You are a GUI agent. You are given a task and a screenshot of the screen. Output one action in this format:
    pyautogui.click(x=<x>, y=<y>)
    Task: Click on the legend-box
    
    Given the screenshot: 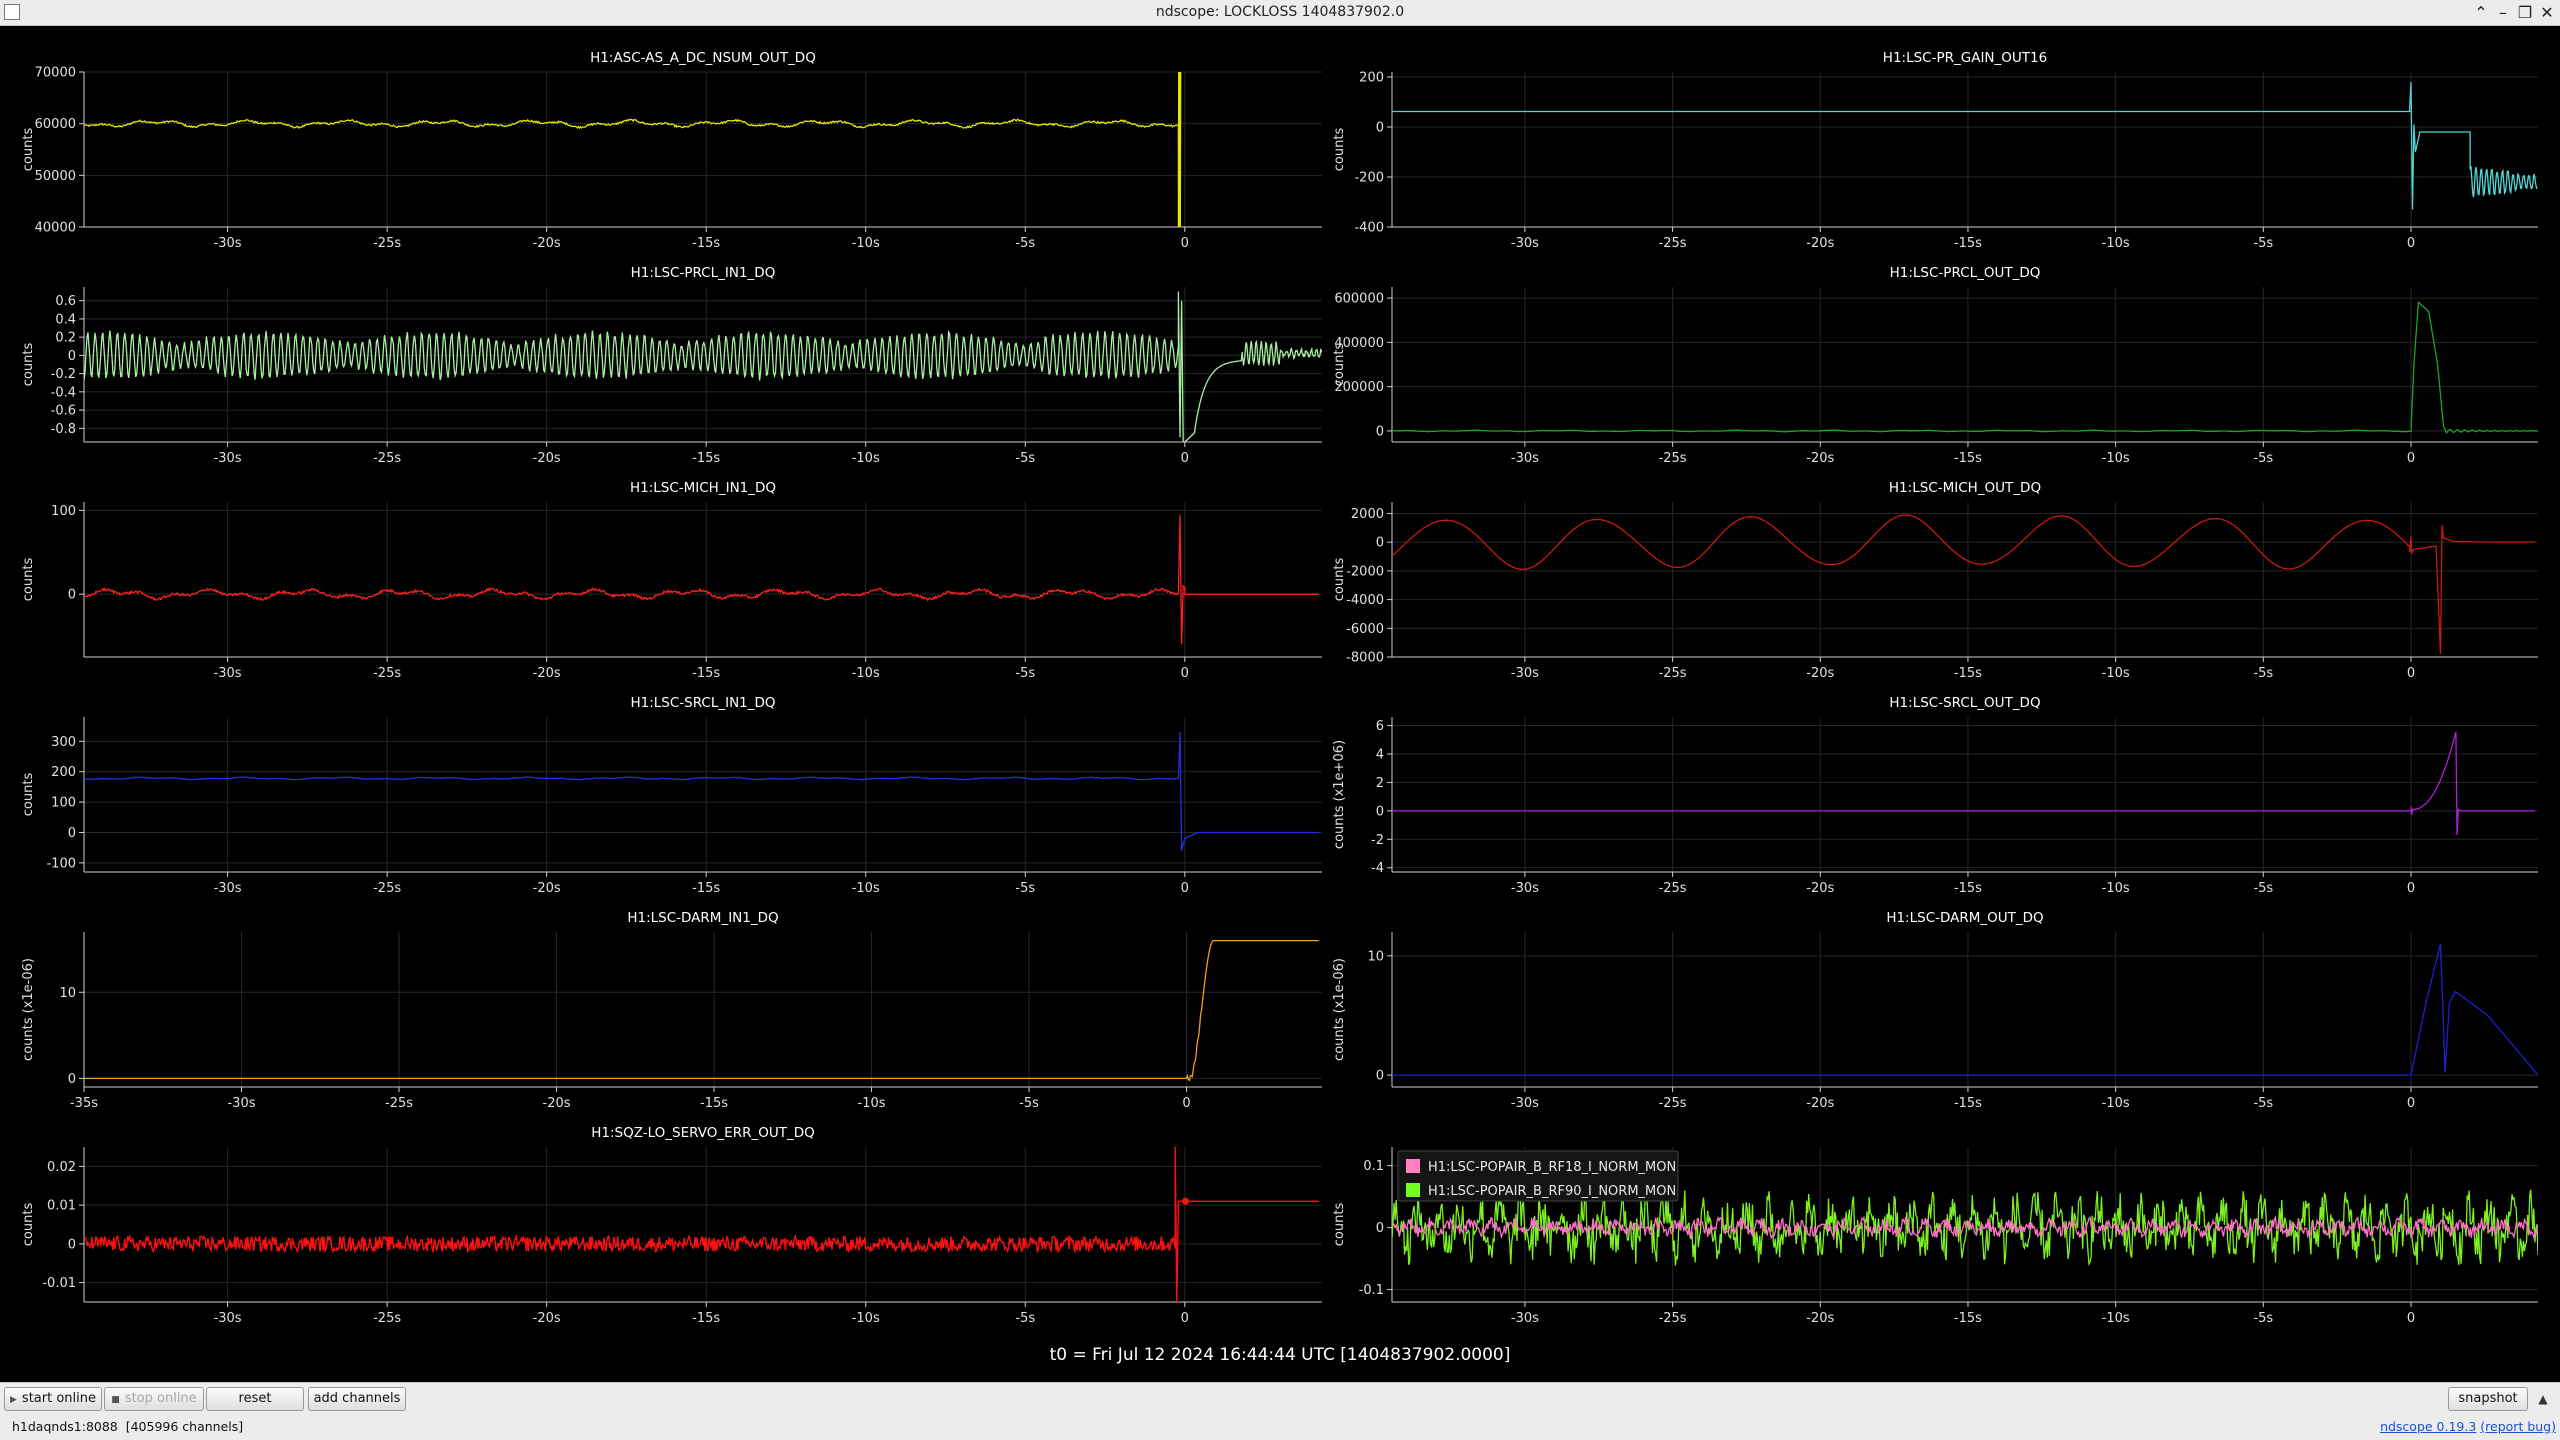 What is the action you would take?
    pyautogui.click(x=1538, y=1176)
    